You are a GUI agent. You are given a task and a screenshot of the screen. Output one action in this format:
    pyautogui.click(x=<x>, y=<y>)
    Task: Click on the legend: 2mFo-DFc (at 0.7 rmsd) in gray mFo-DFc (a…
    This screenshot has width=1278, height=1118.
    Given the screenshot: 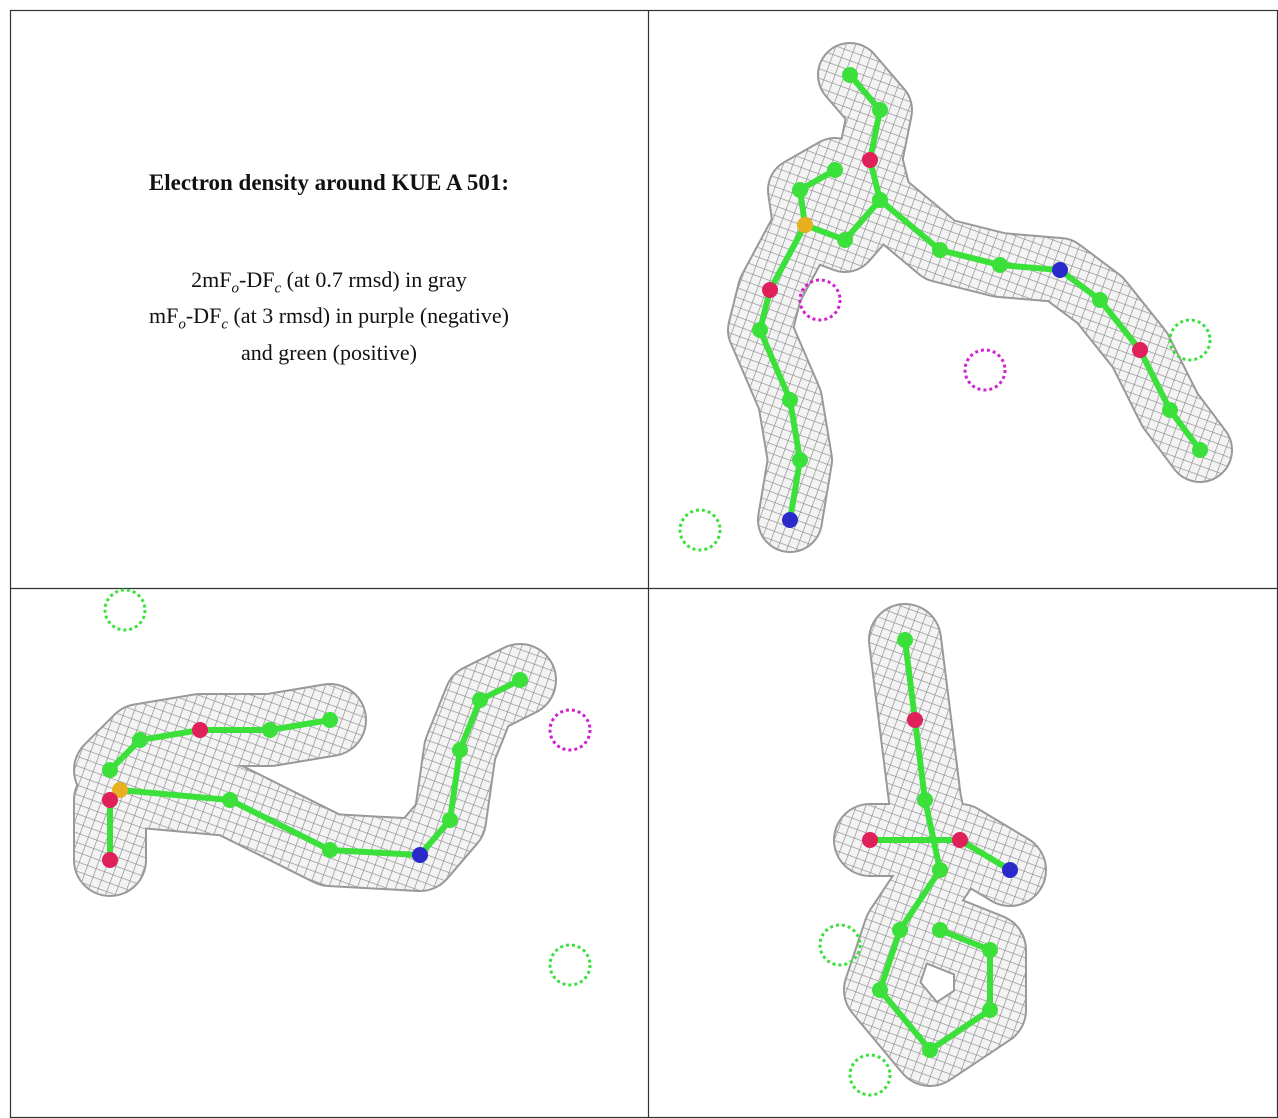 What is the action you would take?
    pyautogui.click(x=329, y=316)
    